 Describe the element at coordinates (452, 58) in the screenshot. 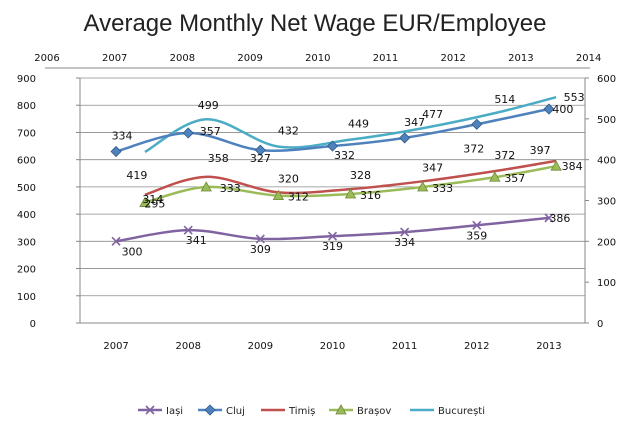

I see `x-tick-top: 2012` at that location.